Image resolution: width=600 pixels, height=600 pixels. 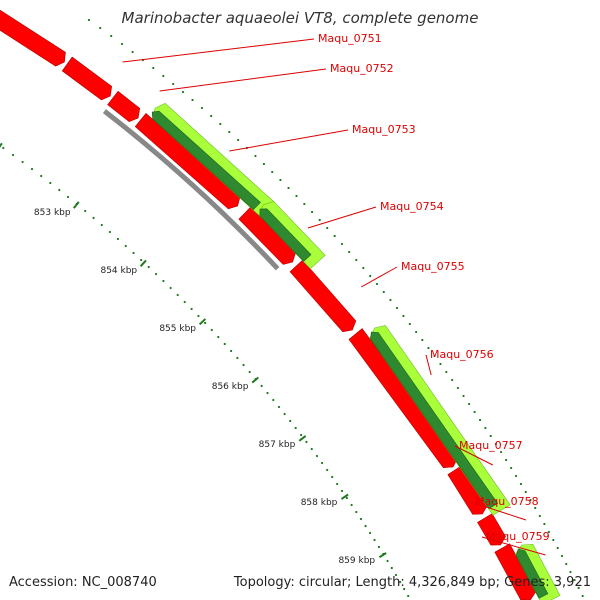 I want to click on genome-backbone, so click(x=191, y=190).